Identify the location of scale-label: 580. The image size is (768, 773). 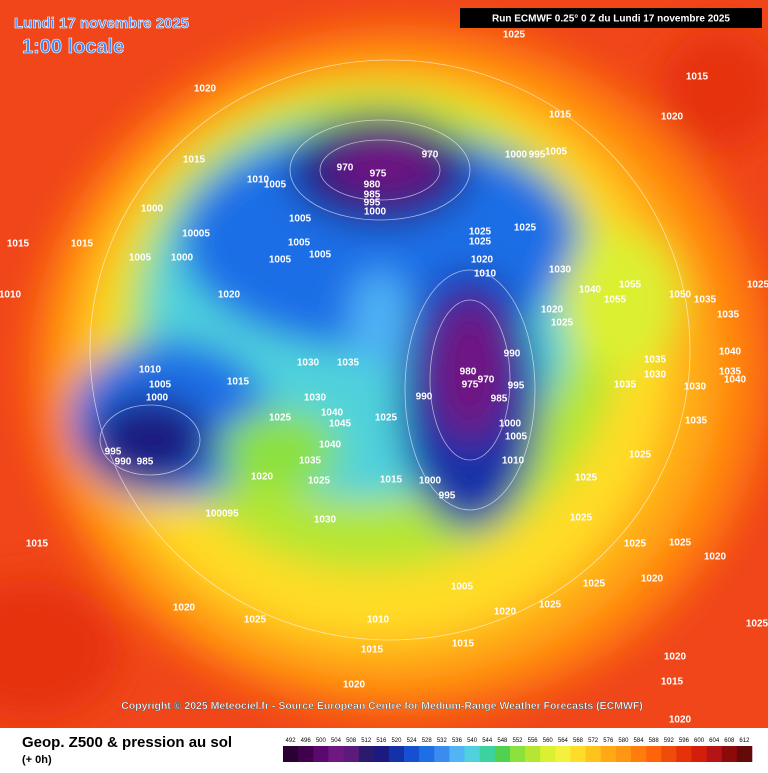
(623, 741).